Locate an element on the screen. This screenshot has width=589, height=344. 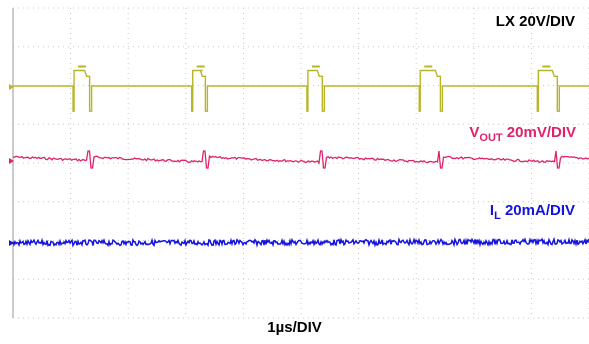
vout-channel-label: VOUT 20mV/DIV is located at coordinates (522, 134).